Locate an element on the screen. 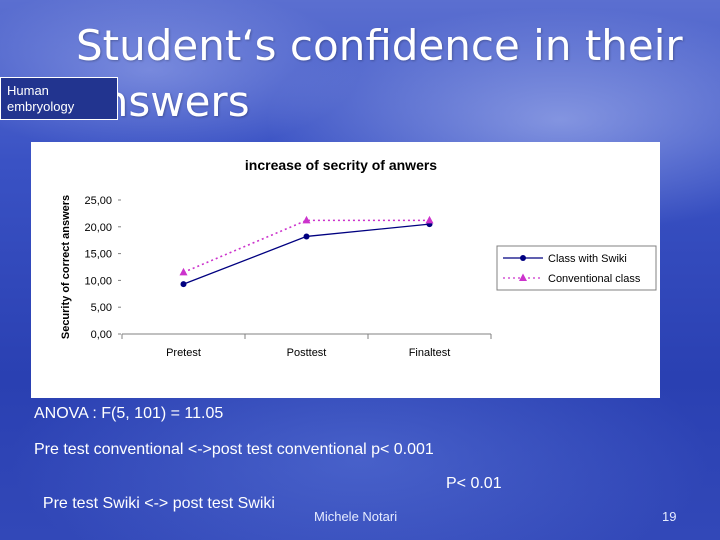 The height and width of the screenshot is (540, 720). y-tick-label: 0,00 is located at coordinates (101, 335).